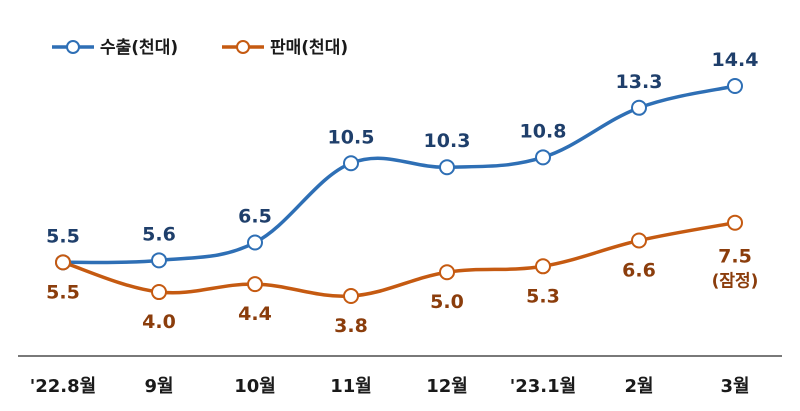 The image size is (800, 411). What do you see at coordinates (255, 314) in the screenshot?
I see `sales-data-label: 4.4` at bounding box center [255, 314].